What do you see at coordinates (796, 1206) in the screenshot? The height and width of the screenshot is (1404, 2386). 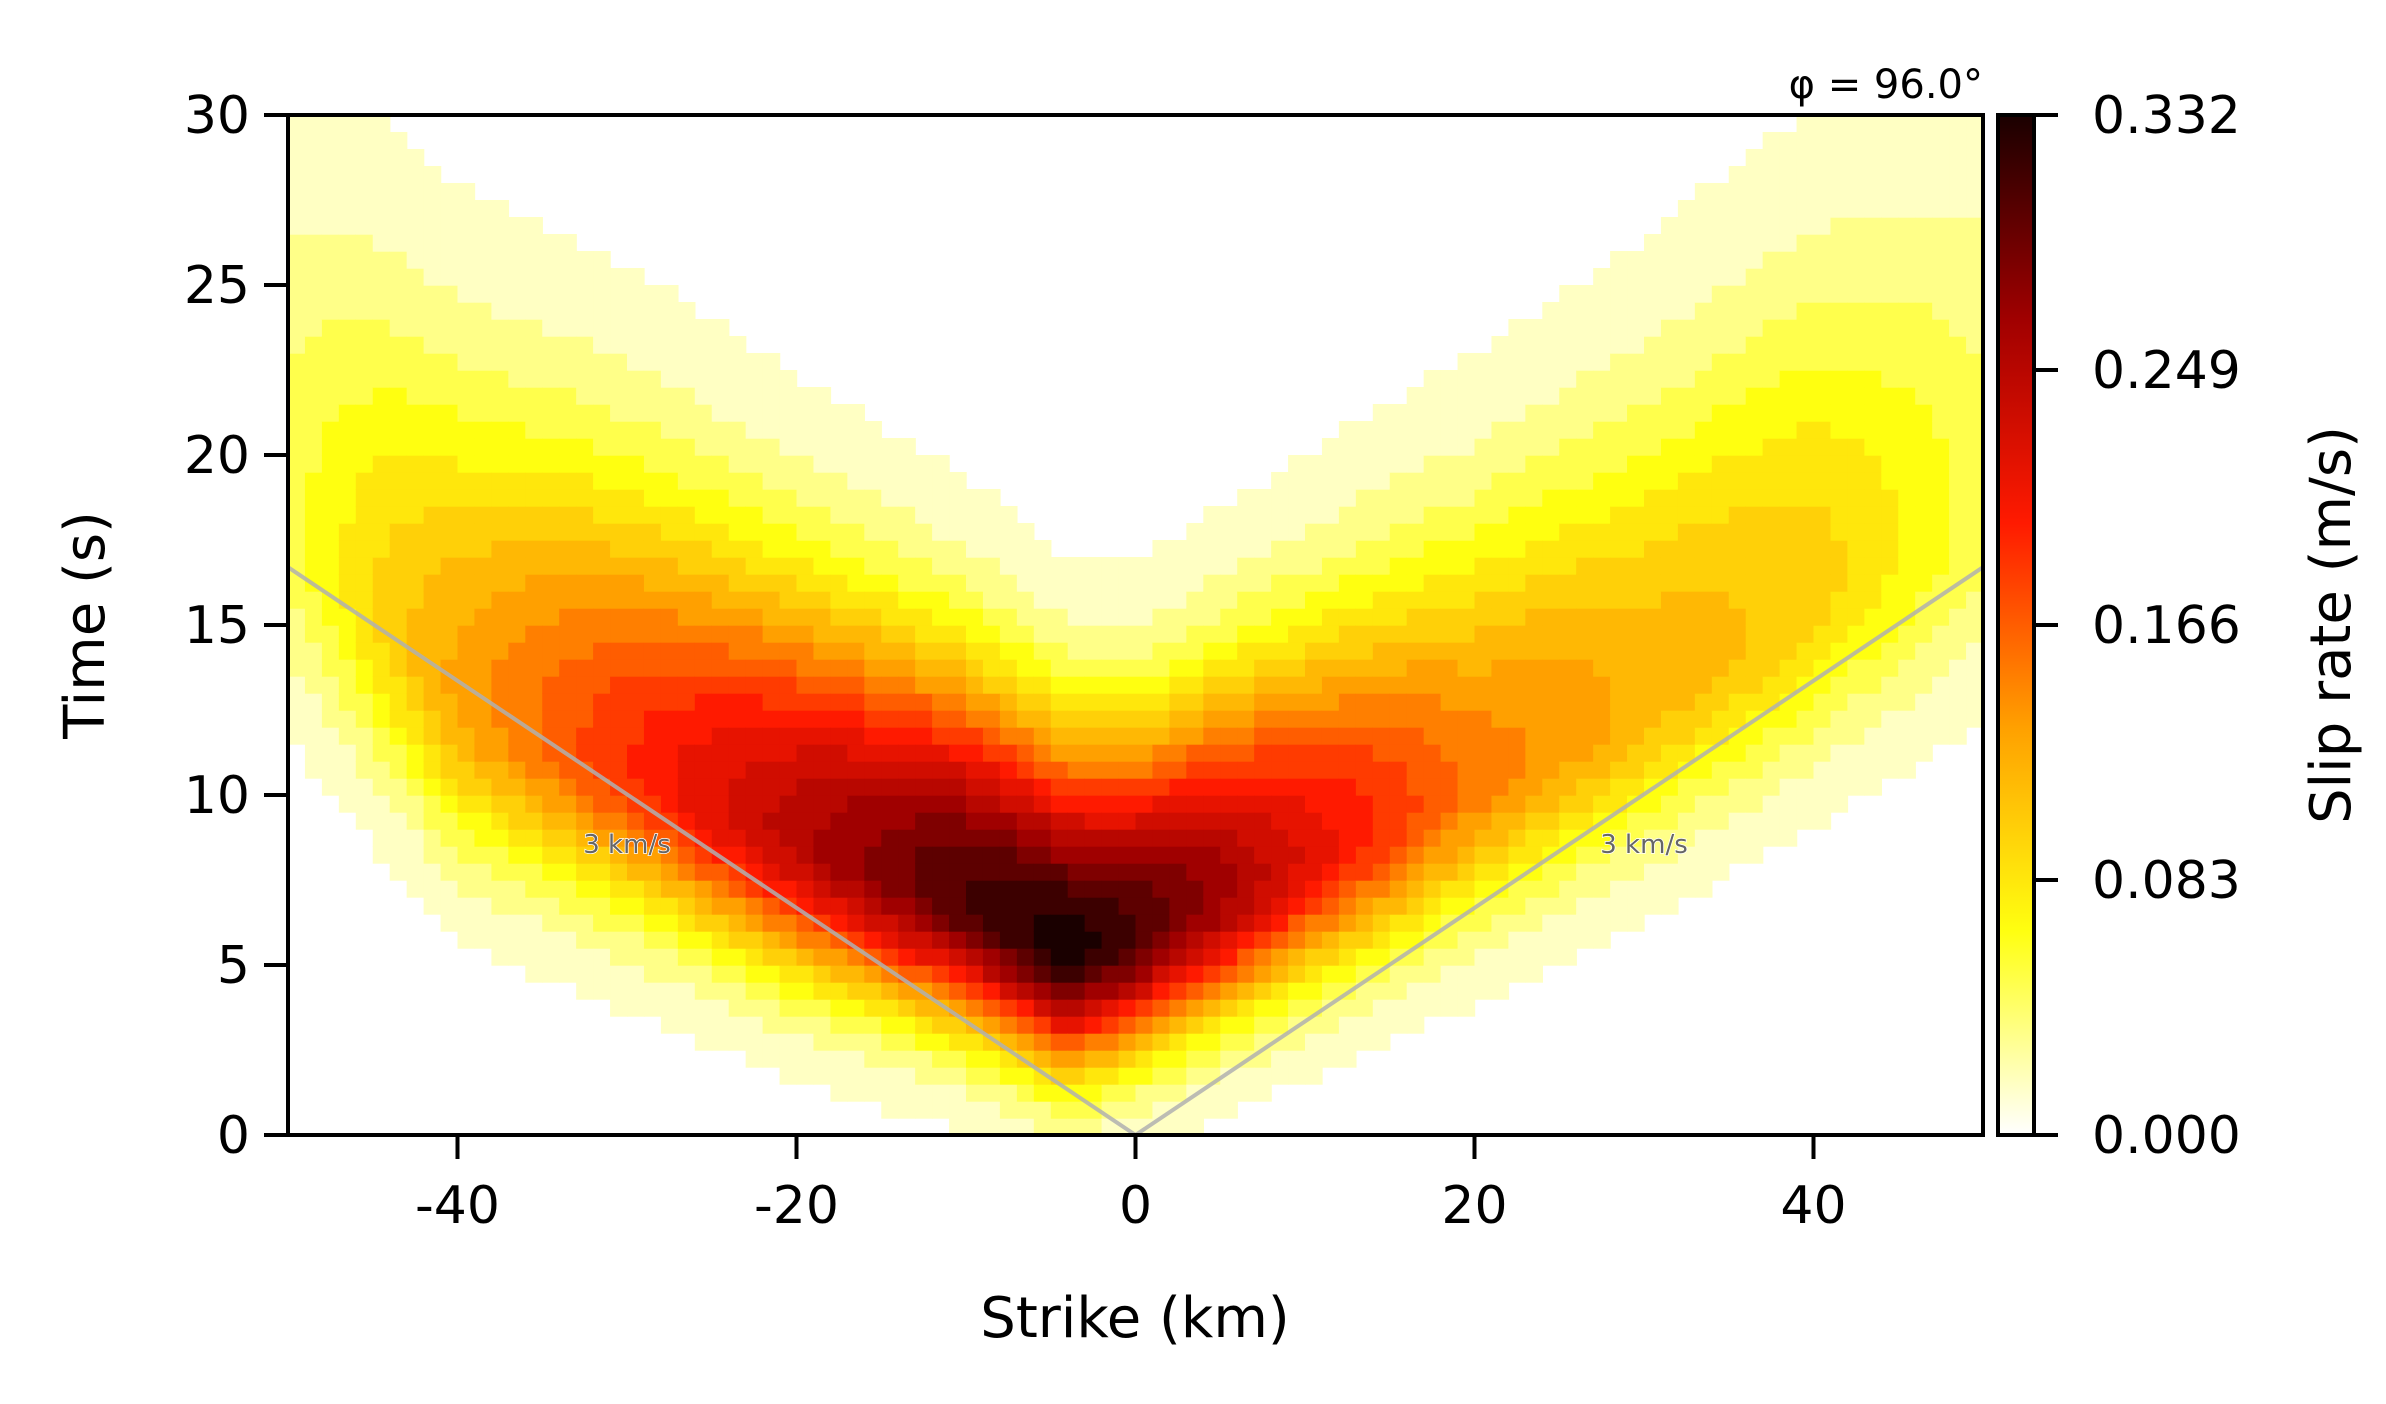 I see `x-tick-label: -20` at bounding box center [796, 1206].